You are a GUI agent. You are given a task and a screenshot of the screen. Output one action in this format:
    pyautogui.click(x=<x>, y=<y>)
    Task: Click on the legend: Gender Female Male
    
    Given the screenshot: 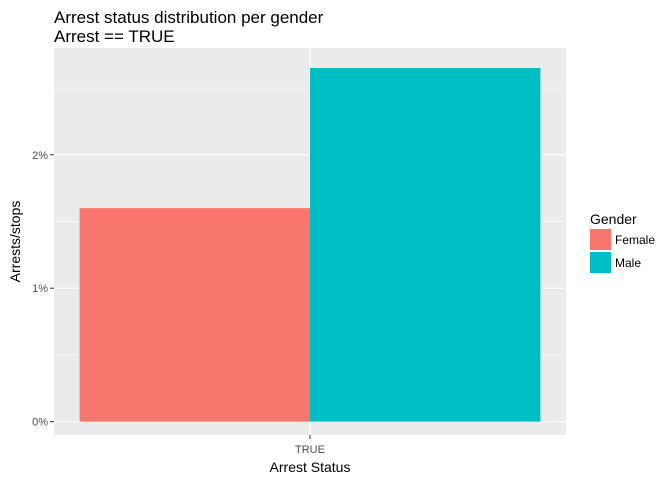 What is the action you would take?
    pyautogui.click(x=622, y=242)
    